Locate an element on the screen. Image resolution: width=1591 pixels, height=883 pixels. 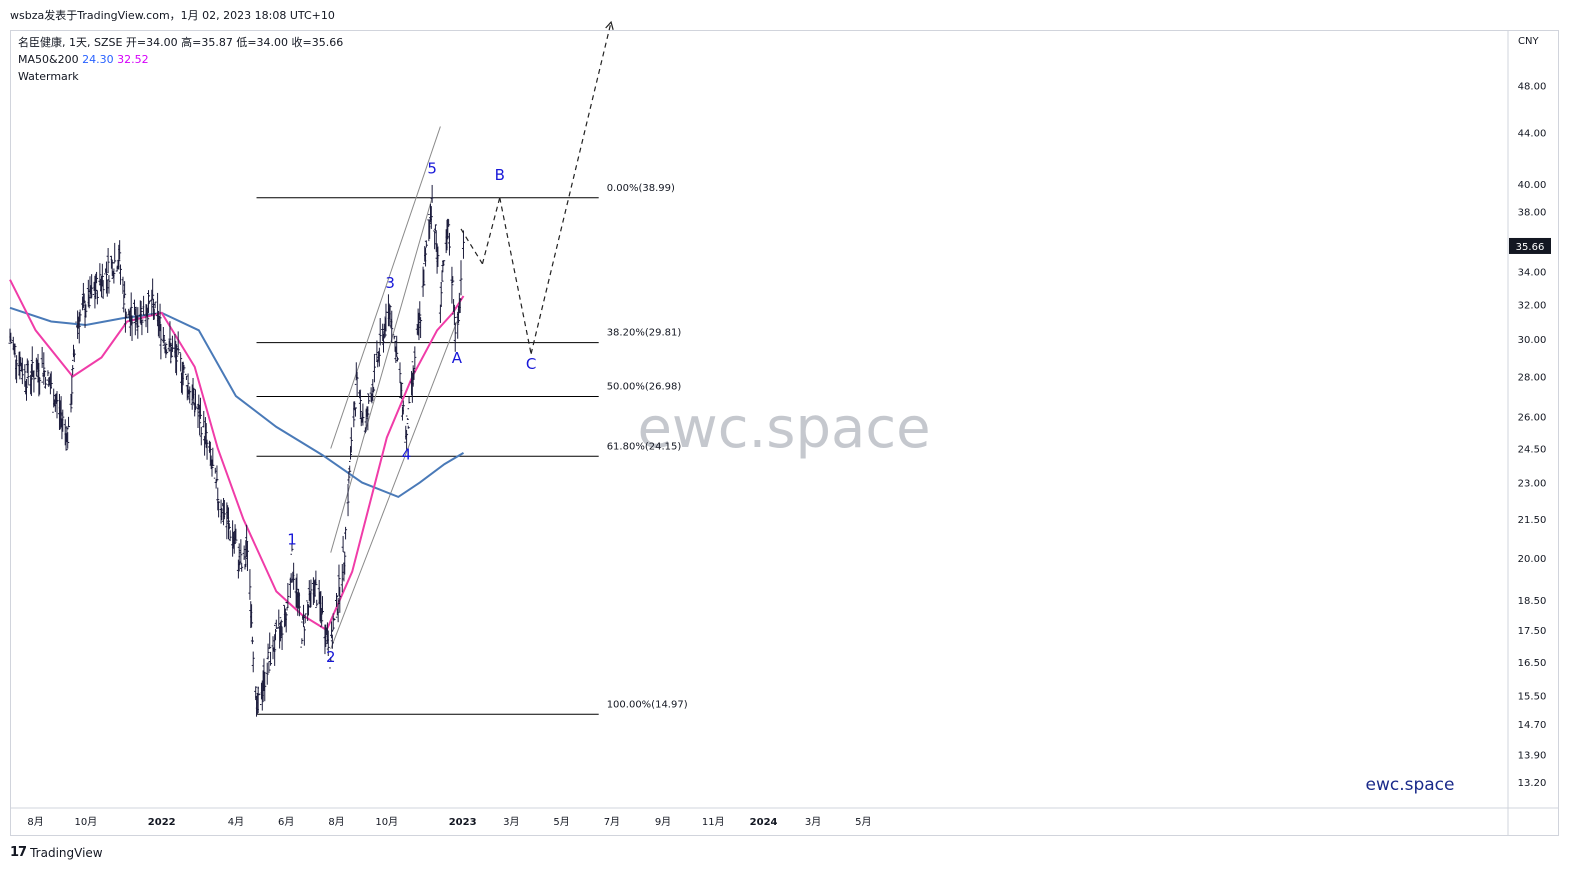
x-tick-label: 10月 is located at coordinates (85, 822).